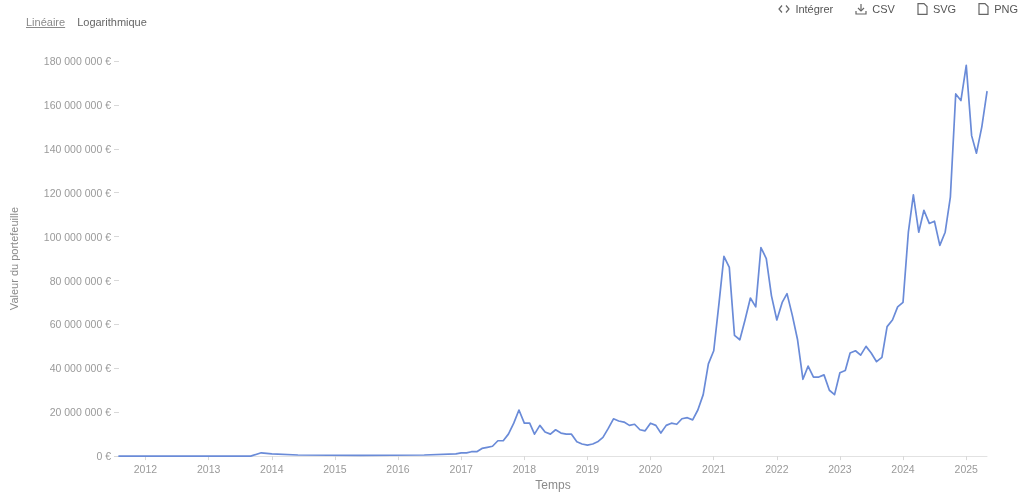 The height and width of the screenshot is (496, 1024). I want to click on x-tick-label: 2016, so click(398, 468).